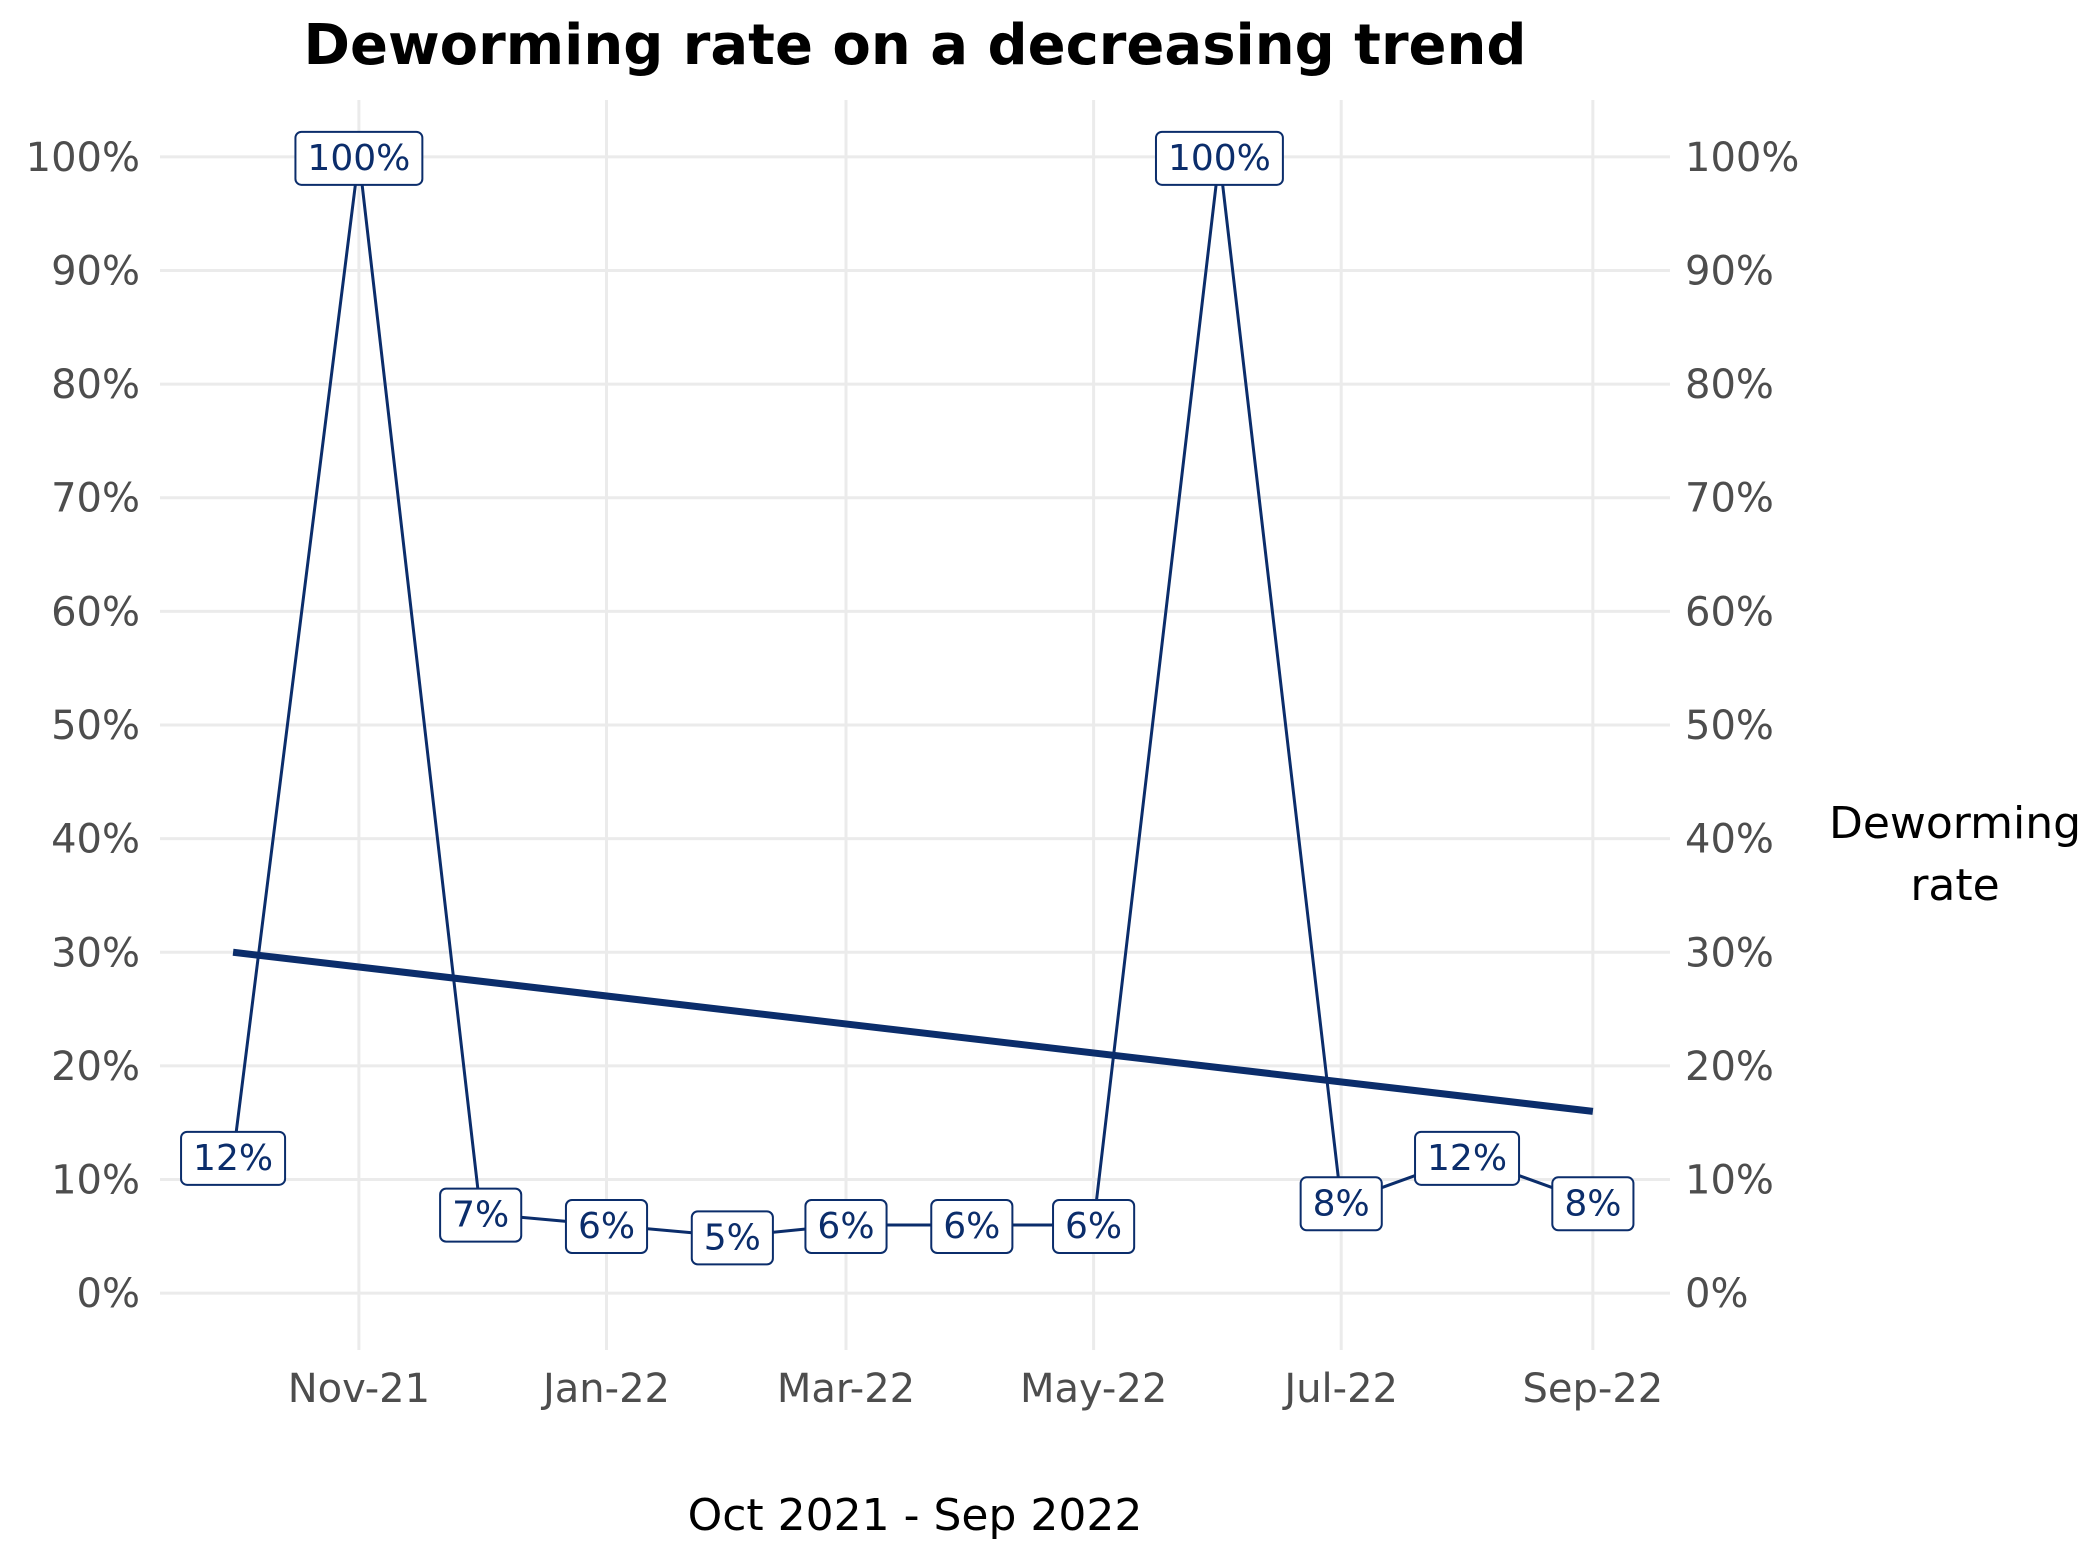  I want to click on y-tick-label-right: 70%, so click(1729, 499).